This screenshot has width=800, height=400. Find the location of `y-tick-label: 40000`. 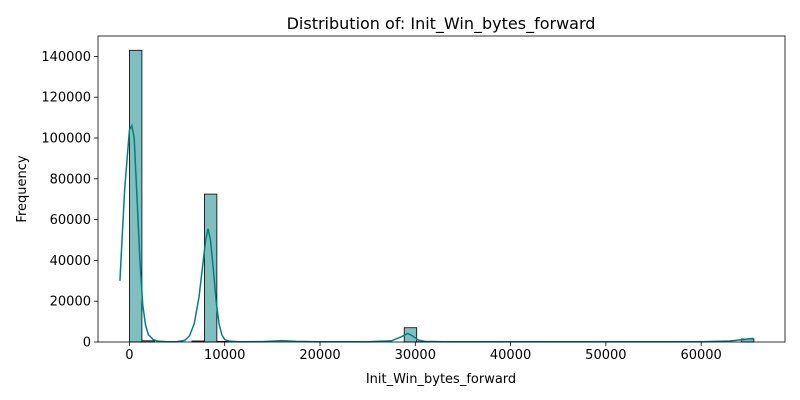

y-tick-label: 40000 is located at coordinates (70, 261).